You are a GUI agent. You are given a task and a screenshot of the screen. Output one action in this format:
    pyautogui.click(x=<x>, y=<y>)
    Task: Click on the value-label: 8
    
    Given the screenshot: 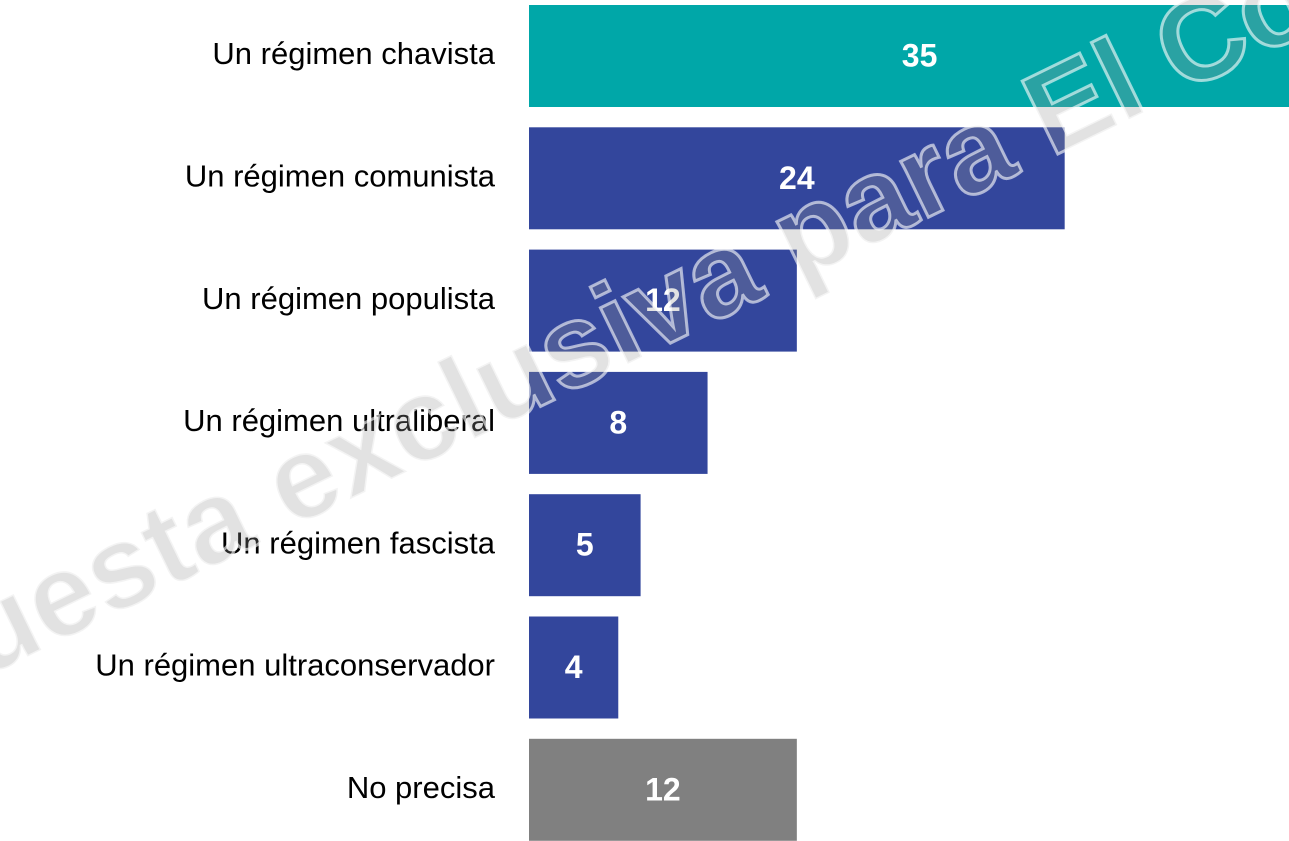 What is the action you would take?
    pyautogui.click(x=618, y=422)
    